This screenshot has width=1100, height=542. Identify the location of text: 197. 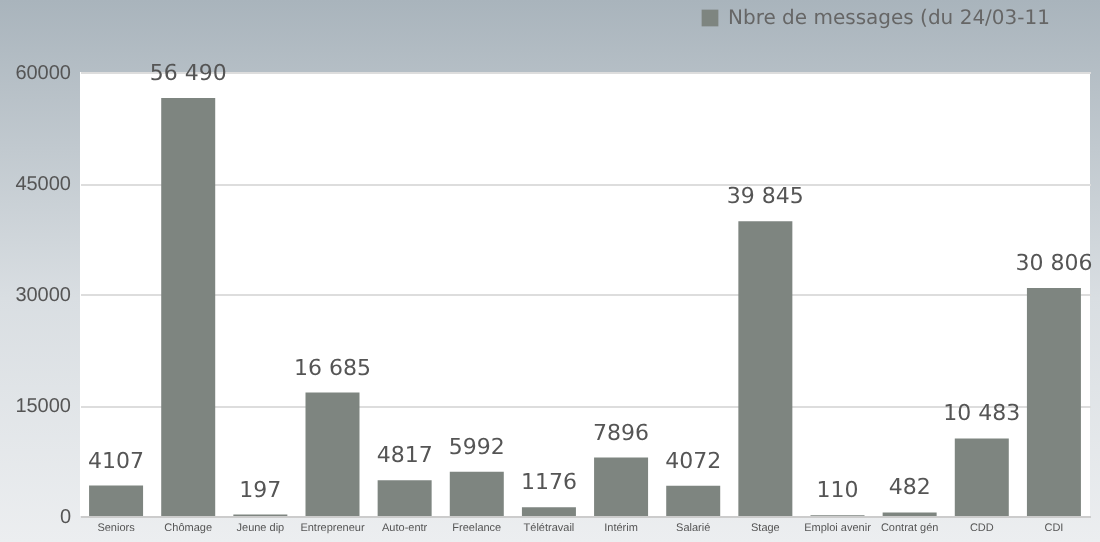
(260, 489).